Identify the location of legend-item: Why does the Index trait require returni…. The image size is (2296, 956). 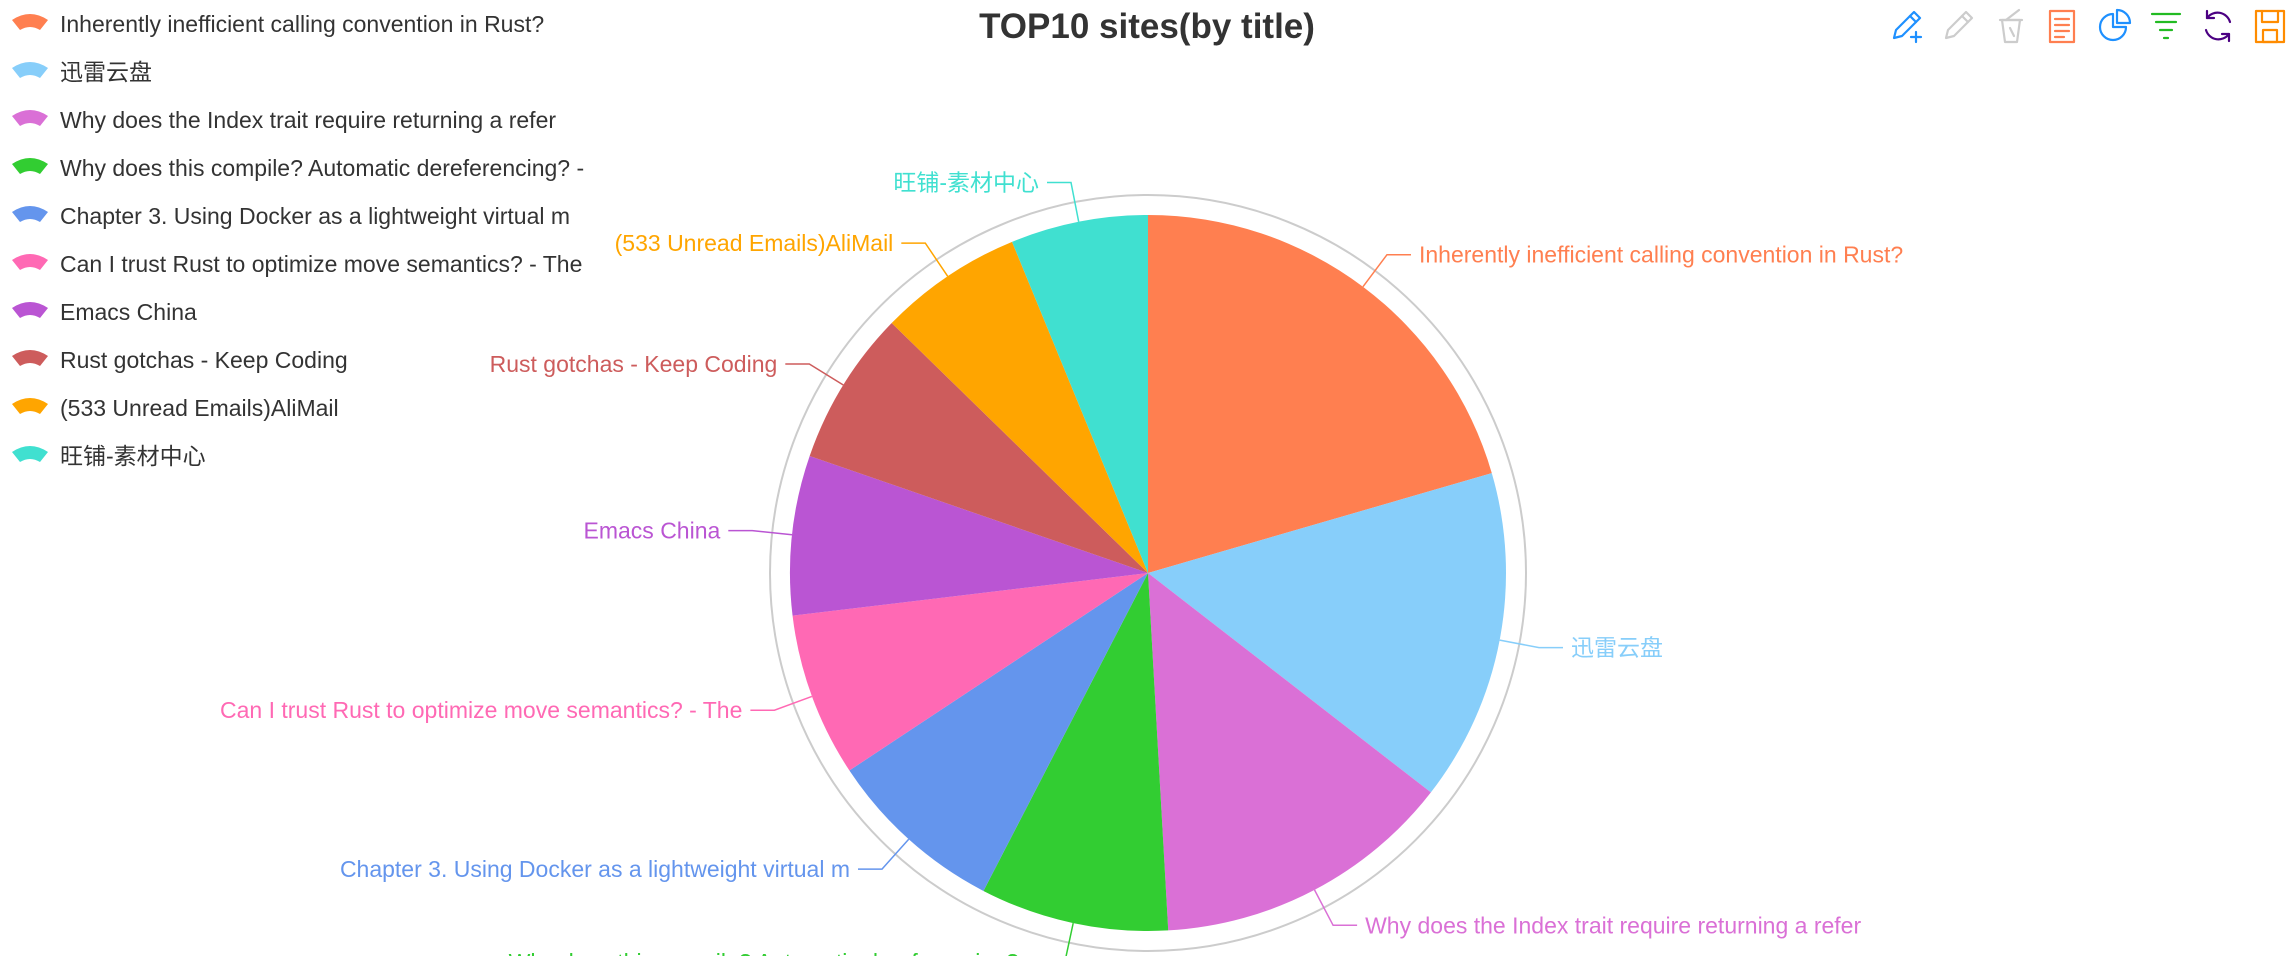
(284, 120).